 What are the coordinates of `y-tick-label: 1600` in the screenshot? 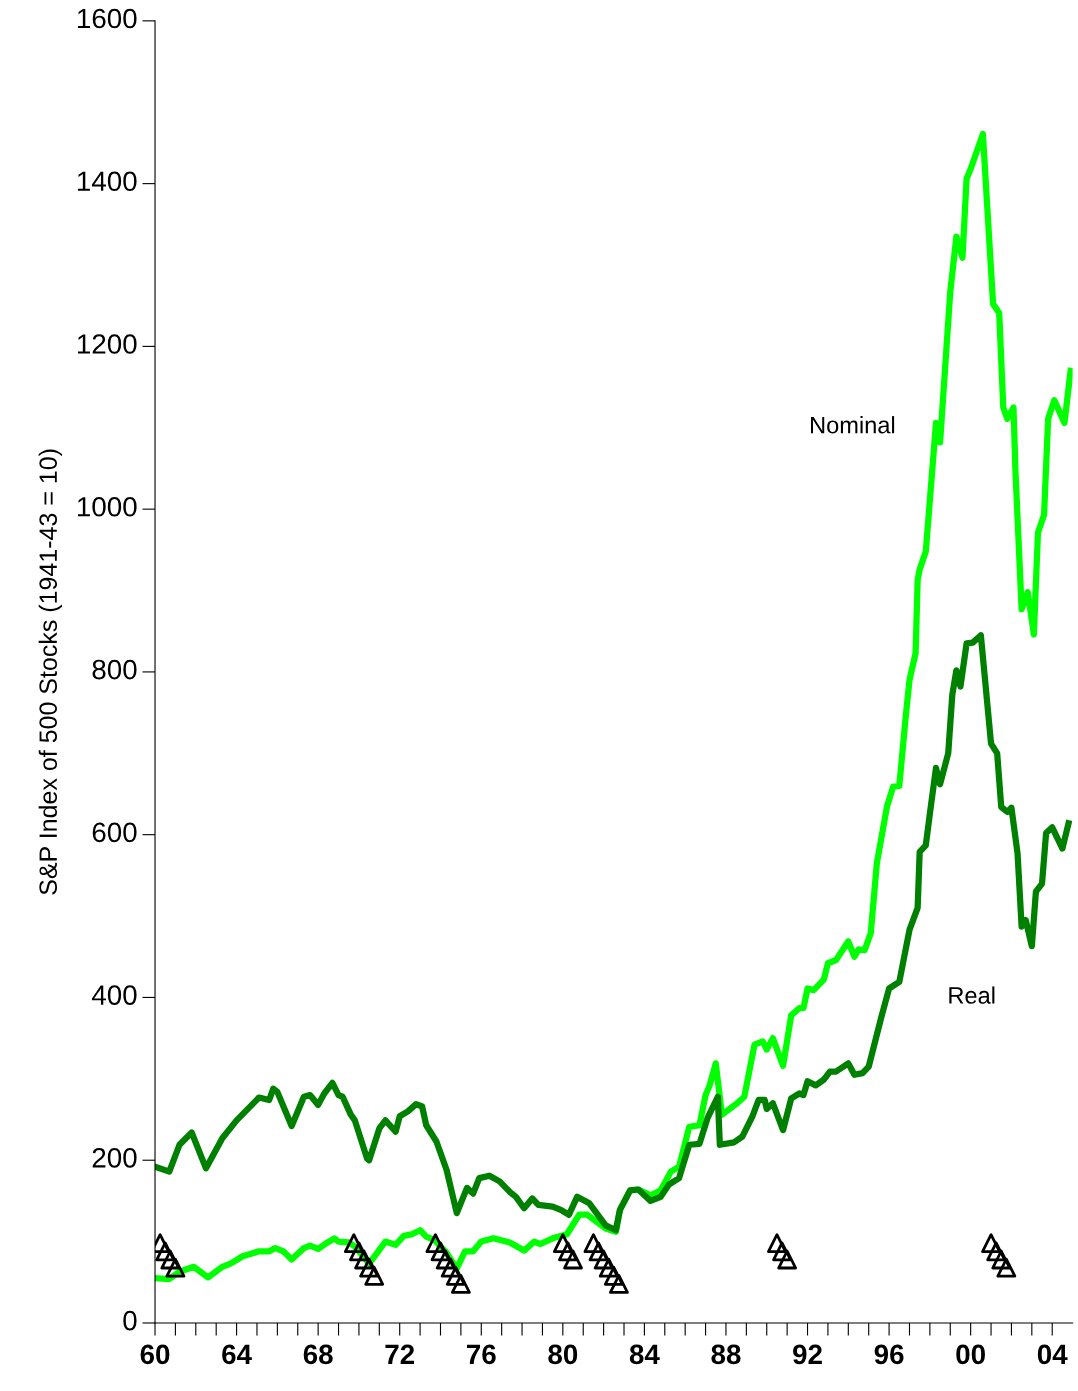 It's located at (107, 18).